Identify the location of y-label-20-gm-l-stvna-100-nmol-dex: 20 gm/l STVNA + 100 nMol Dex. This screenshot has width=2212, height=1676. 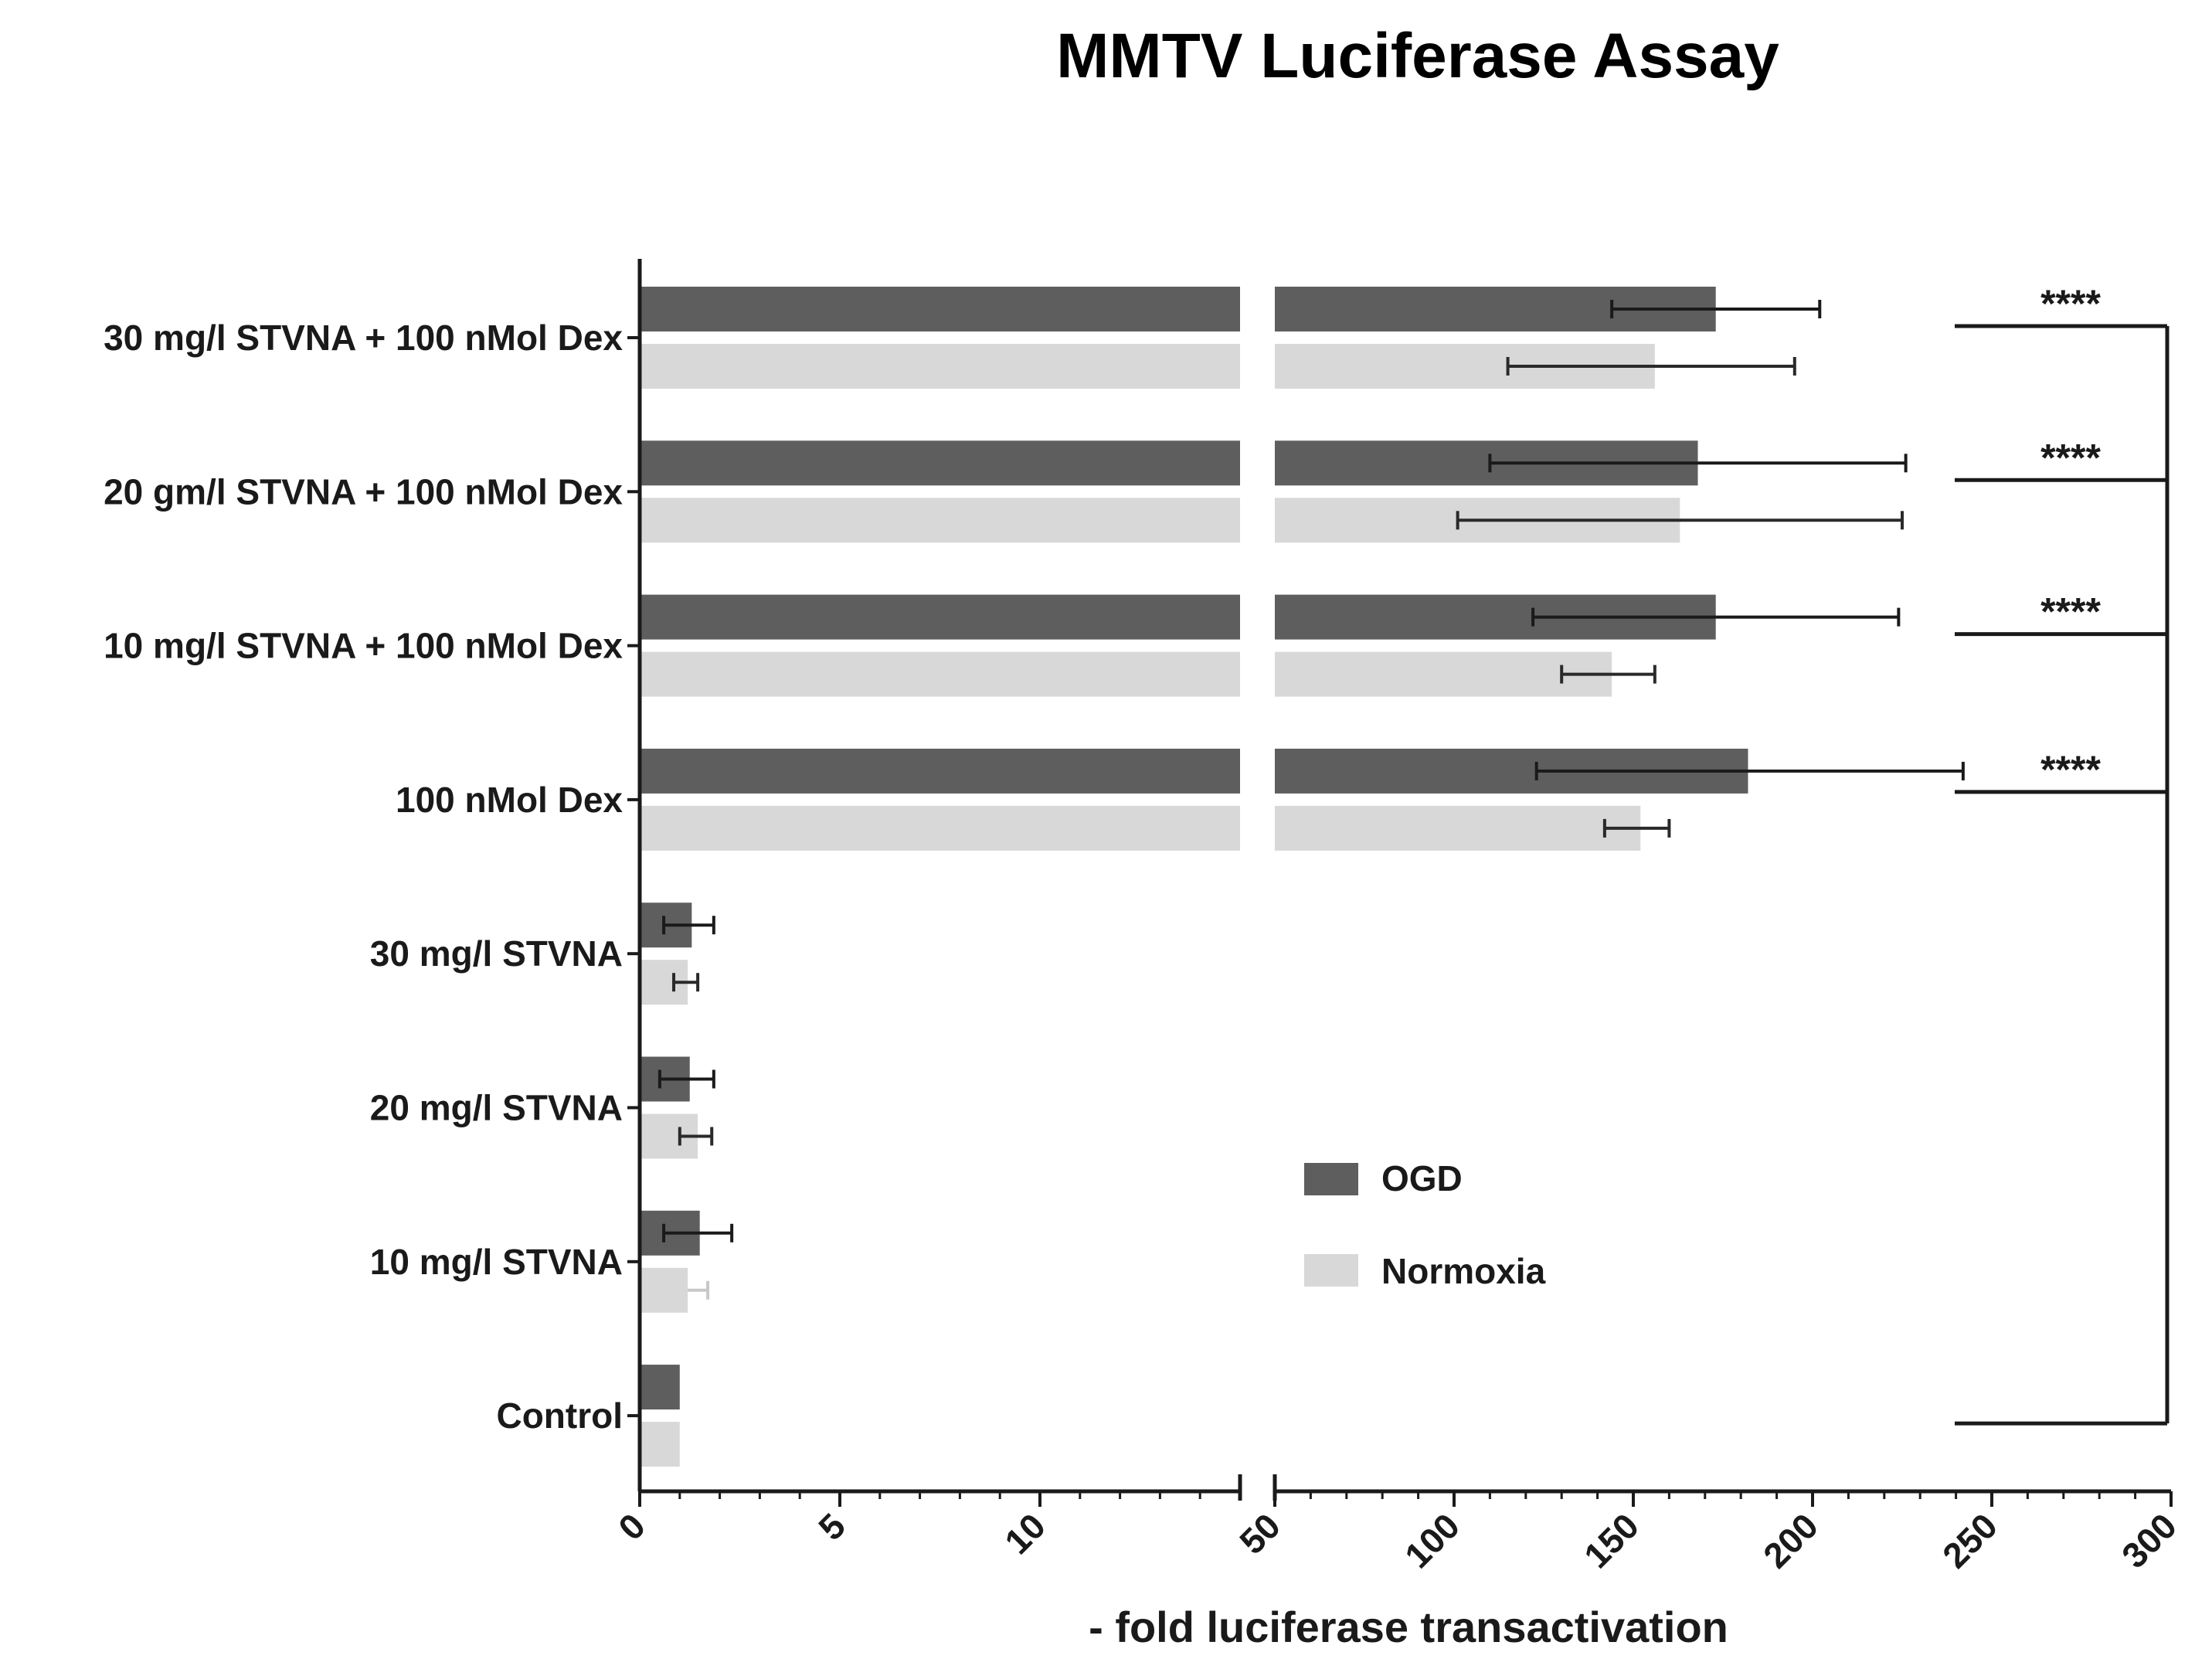
(363, 491).